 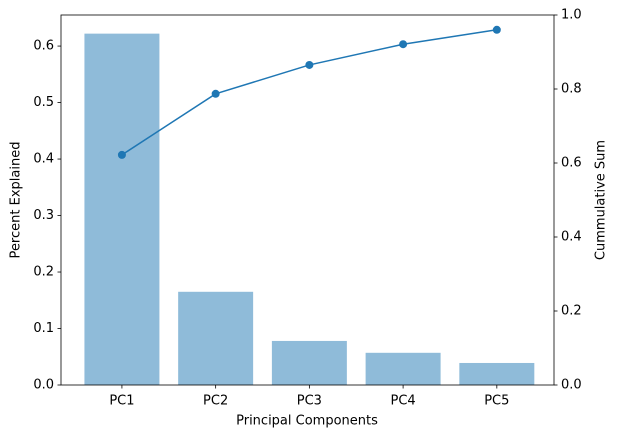 I want to click on y2-tick-label: 0.6, so click(x=571, y=163).